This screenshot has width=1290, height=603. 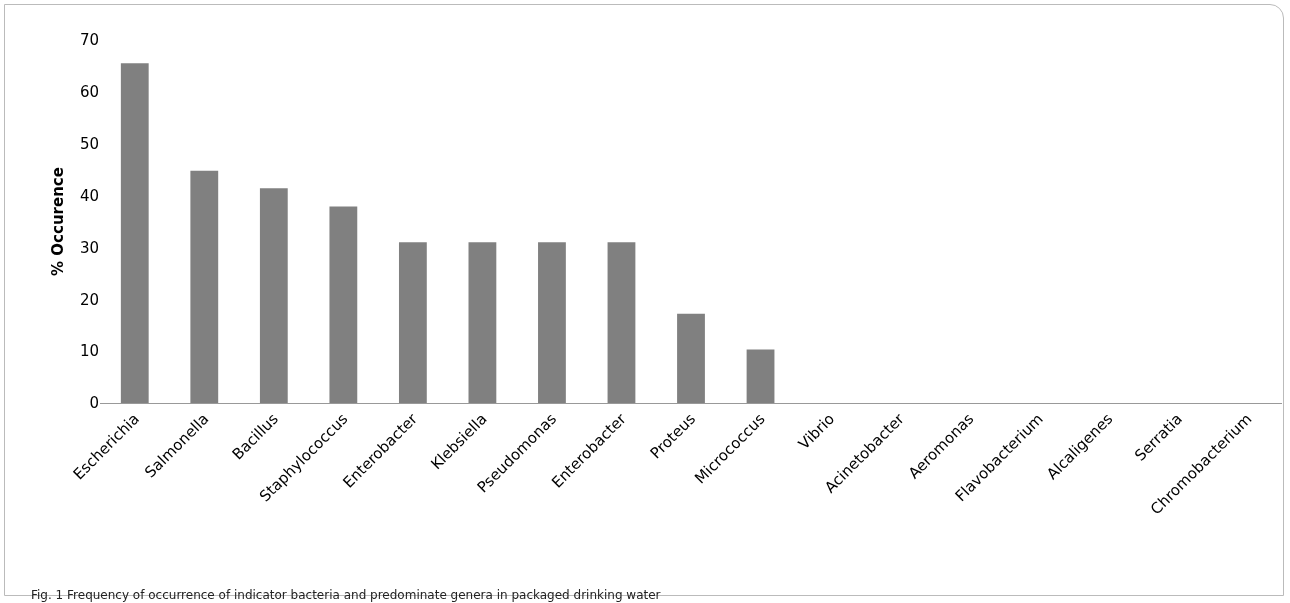 What do you see at coordinates (89, 299) in the screenshot?
I see `y-tick-label: 20` at bounding box center [89, 299].